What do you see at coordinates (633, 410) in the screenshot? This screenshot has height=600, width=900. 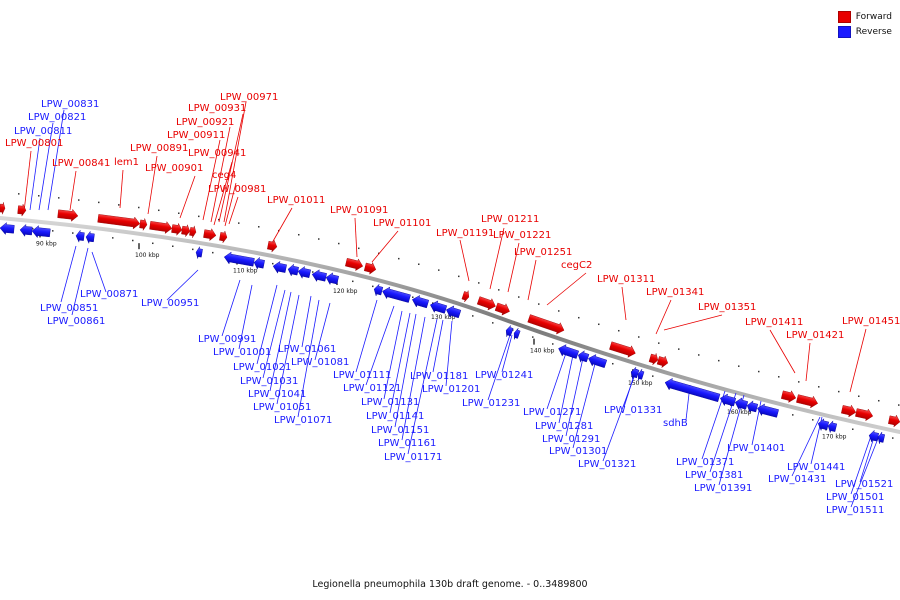 I see `gene-label: LPW_01331` at bounding box center [633, 410].